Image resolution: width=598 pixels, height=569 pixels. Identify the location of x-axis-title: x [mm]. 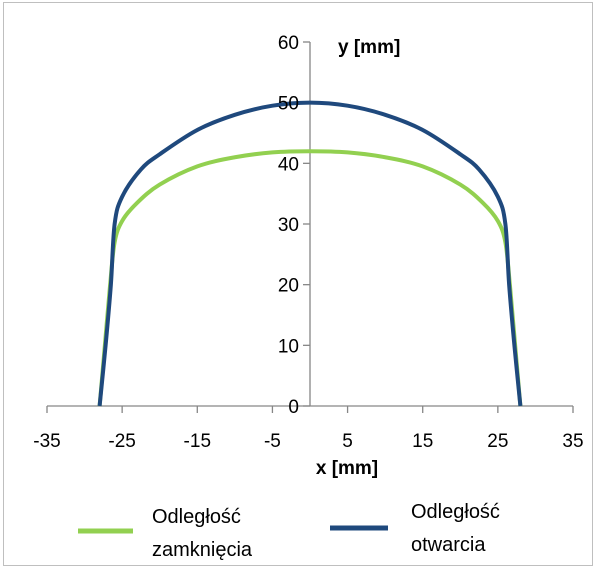
(347, 468).